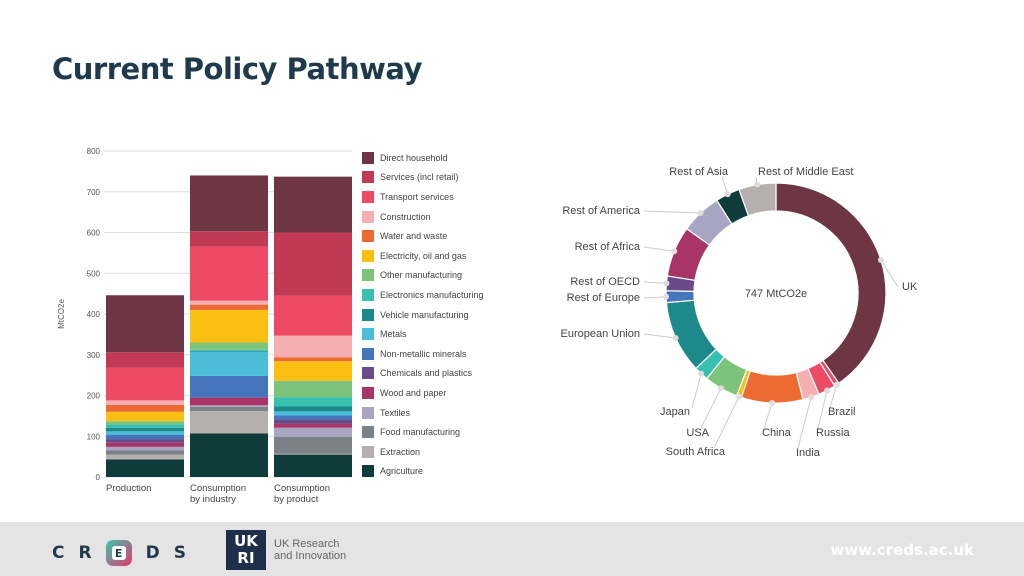 The height and width of the screenshot is (576, 1024). What do you see at coordinates (420, 432) in the screenshot?
I see `legend-label: Food manufacturing` at bounding box center [420, 432].